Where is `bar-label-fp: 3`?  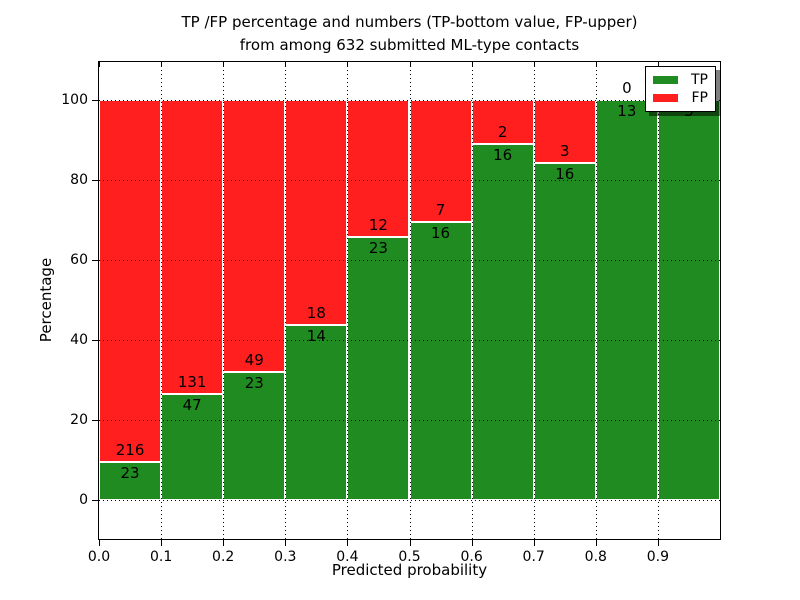
bar-label-fp: 3 is located at coordinates (564, 151).